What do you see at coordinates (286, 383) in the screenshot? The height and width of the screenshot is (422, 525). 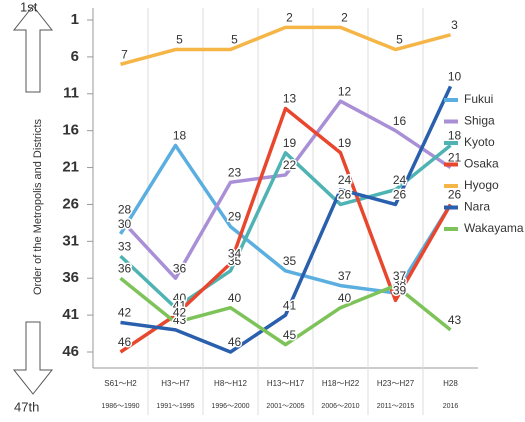 I see `x-tick-label: H13～H17` at bounding box center [286, 383].